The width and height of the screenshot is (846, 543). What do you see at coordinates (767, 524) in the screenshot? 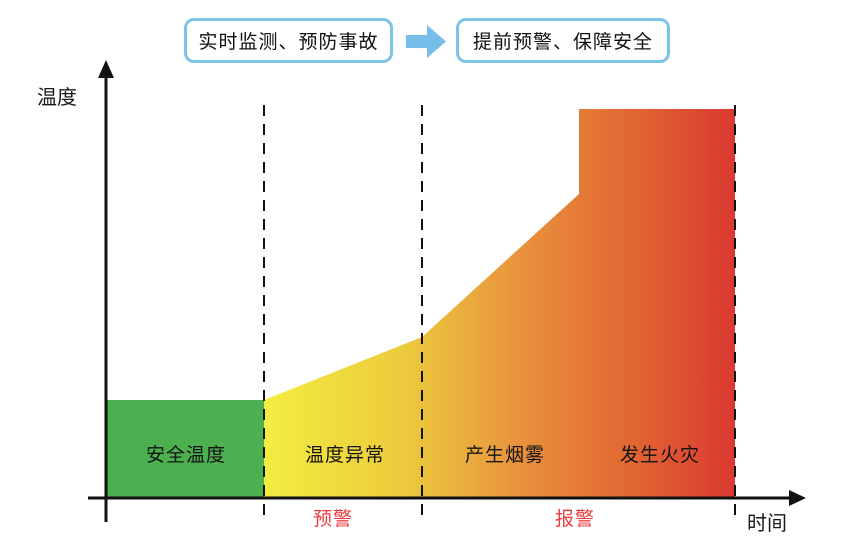
I see `x-axis-label: 时间` at bounding box center [767, 524].